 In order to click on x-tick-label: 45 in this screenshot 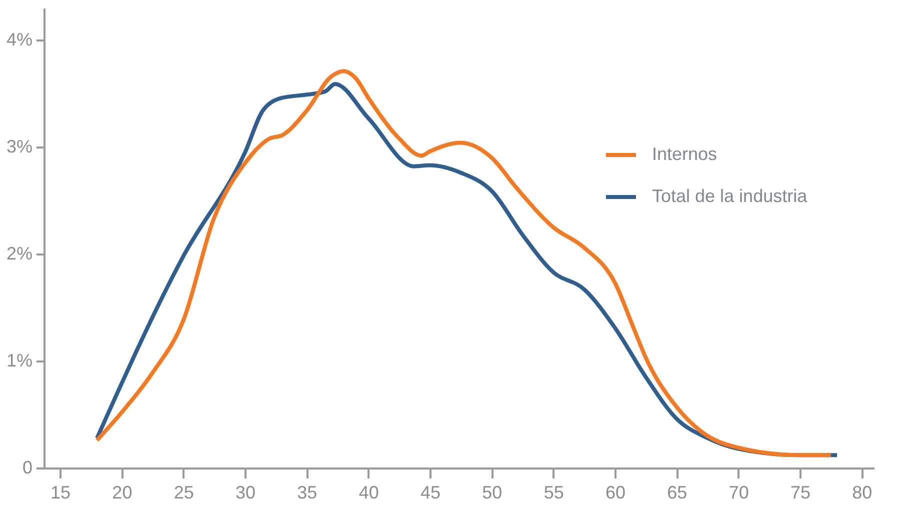, I will do `click(430, 492)`.